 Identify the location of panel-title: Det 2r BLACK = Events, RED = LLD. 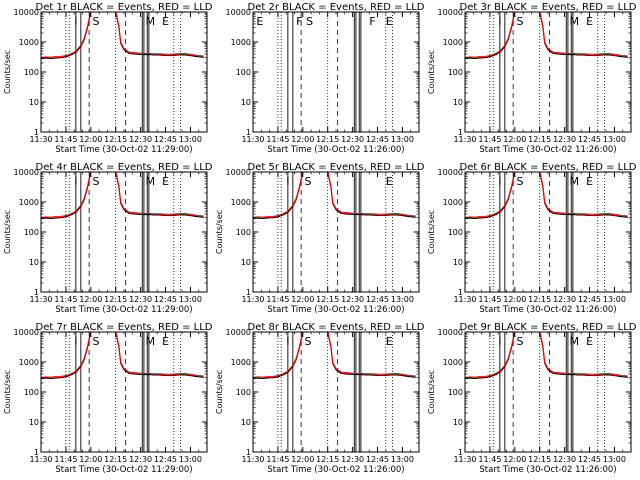
(336, 7).